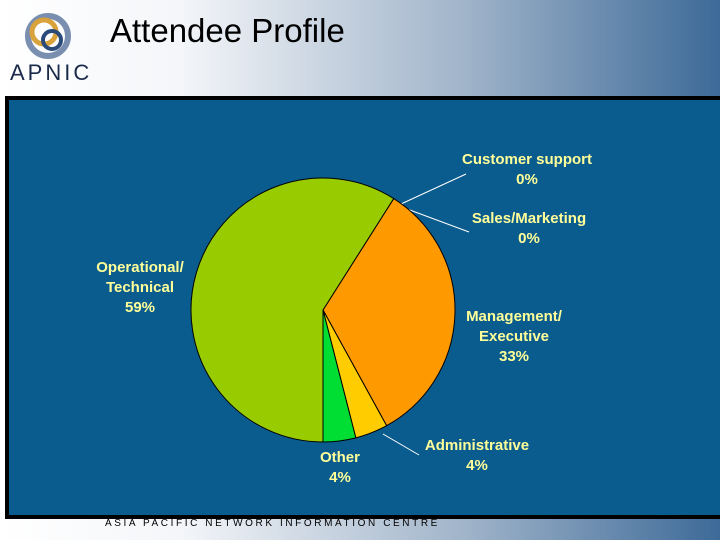 The height and width of the screenshot is (540, 720). What do you see at coordinates (526, 159) in the screenshot?
I see `slice-label: Customer support` at bounding box center [526, 159].